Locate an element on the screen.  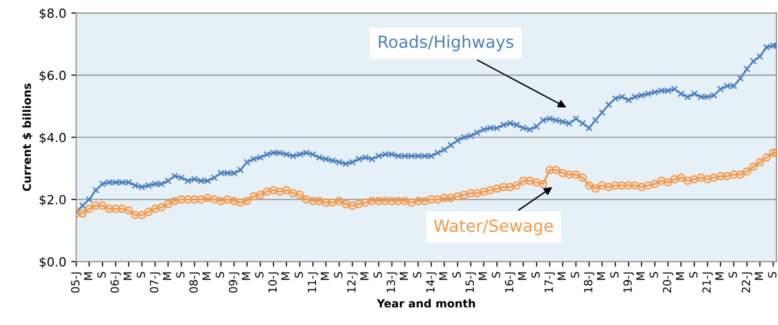
x-tick-label: 09-J is located at coordinates (234, 282).